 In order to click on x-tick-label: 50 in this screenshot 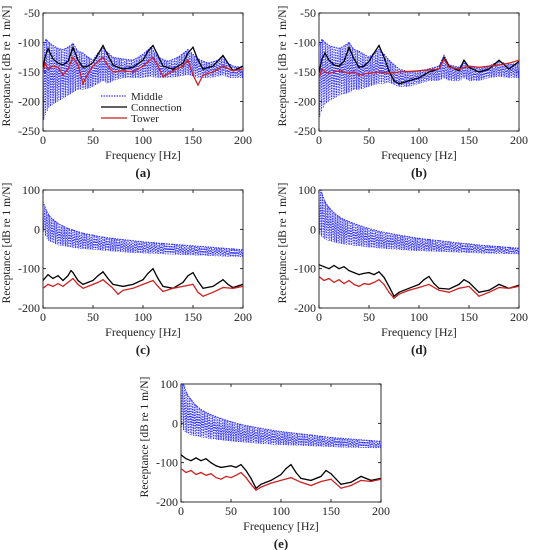, I will do `click(369, 140)`.